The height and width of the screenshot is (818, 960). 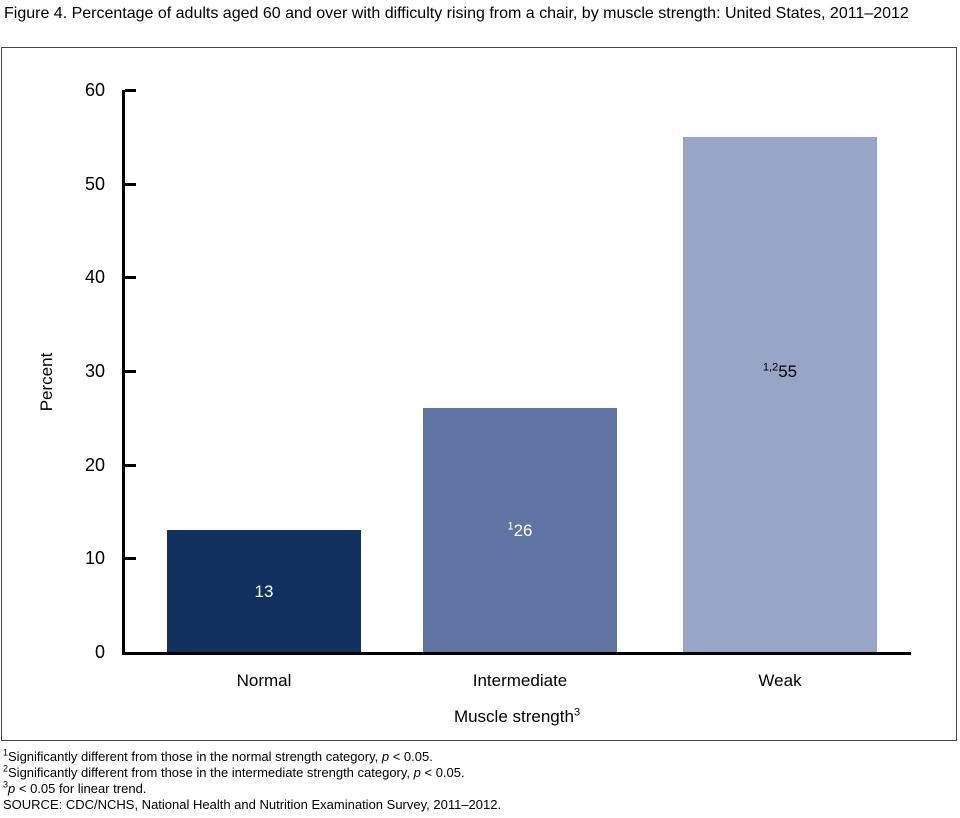 What do you see at coordinates (99, 652) in the screenshot?
I see `y-tick-label: 0` at bounding box center [99, 652].